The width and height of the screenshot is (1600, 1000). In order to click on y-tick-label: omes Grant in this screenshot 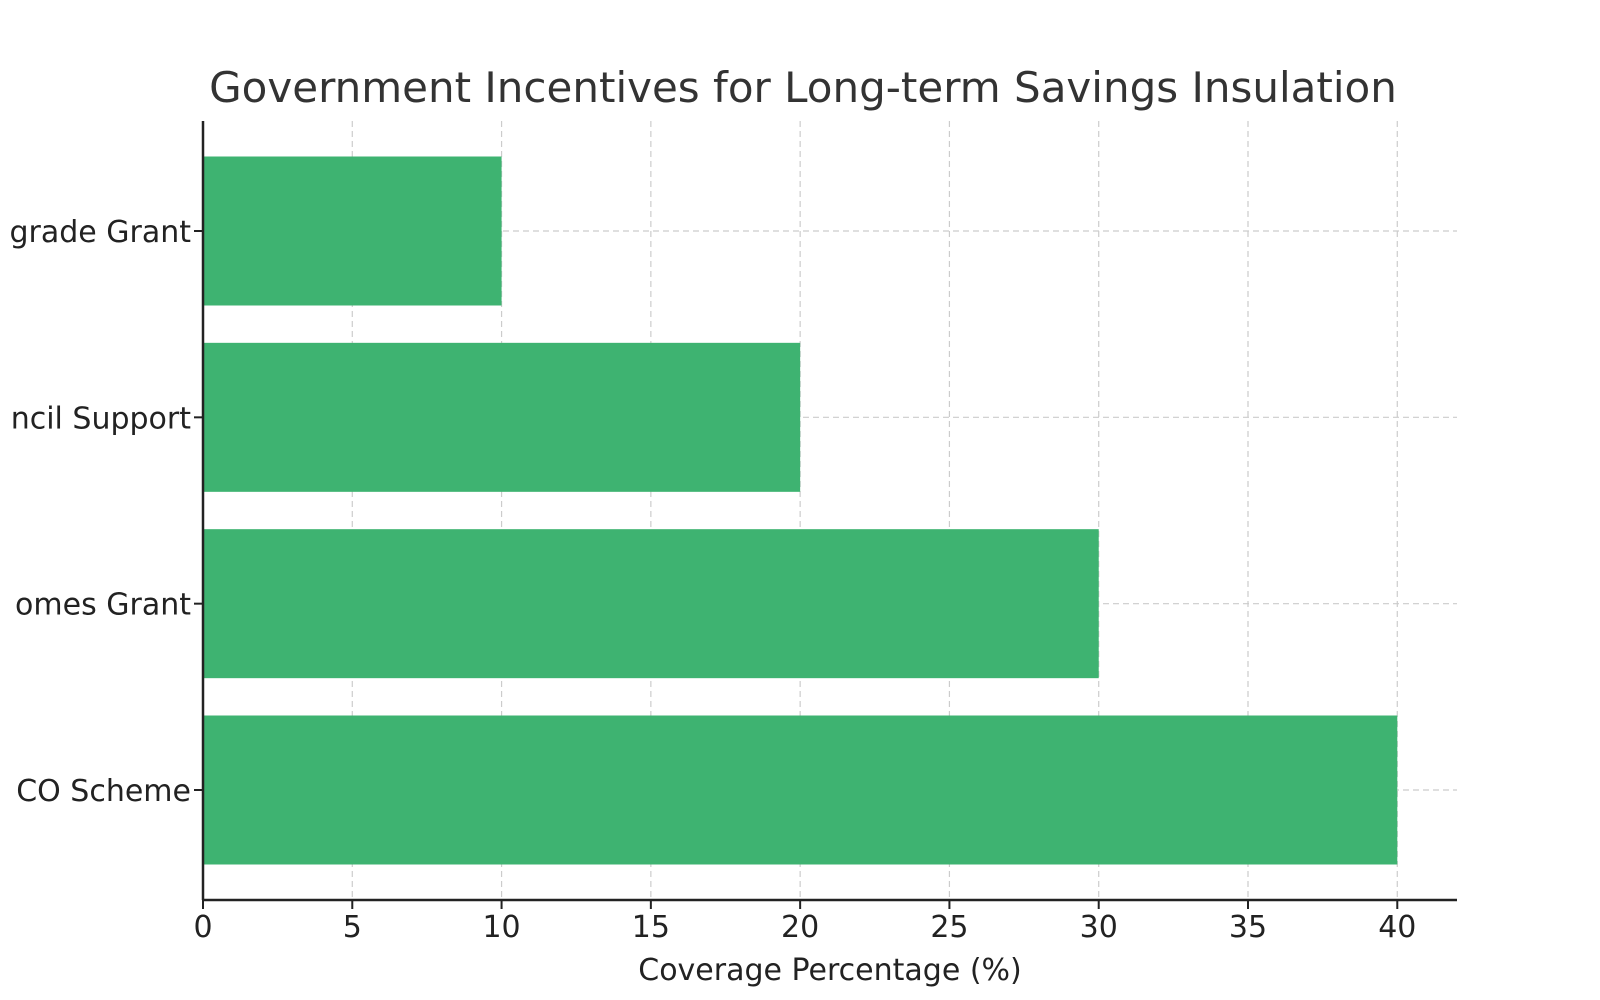, I will do `click(103, 605)`.